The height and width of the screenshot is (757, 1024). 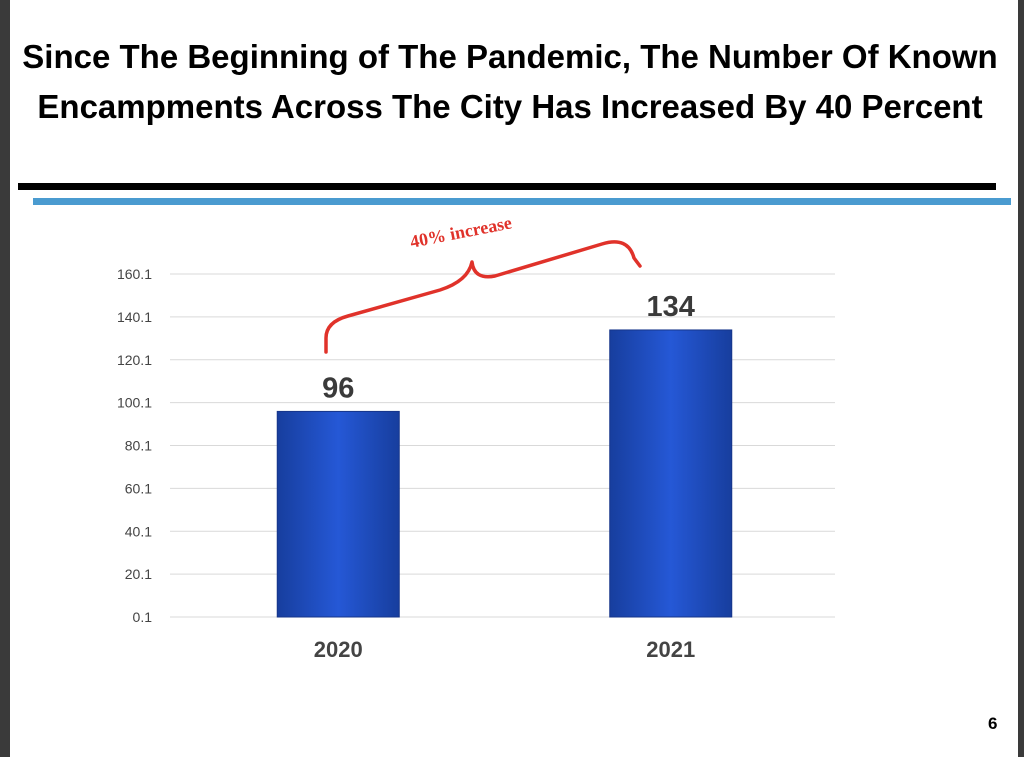 I want to click on increase-bracket, so click(x=483, y=297).